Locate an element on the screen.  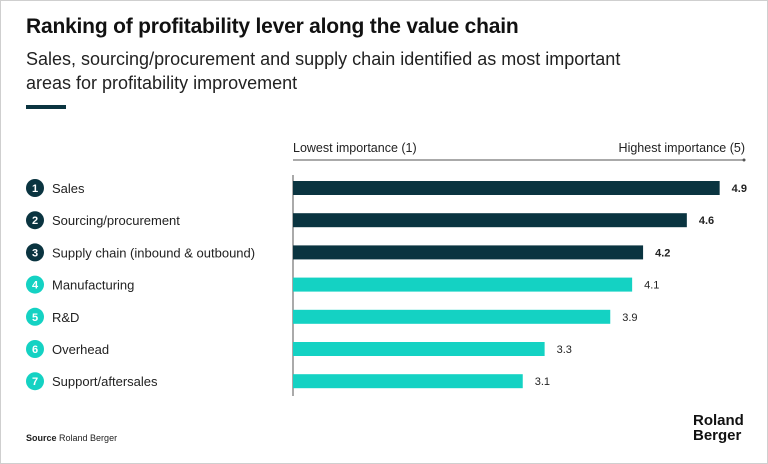
category-label: Supply chain (inbound & outbound) is located at coordinates (153, 252).